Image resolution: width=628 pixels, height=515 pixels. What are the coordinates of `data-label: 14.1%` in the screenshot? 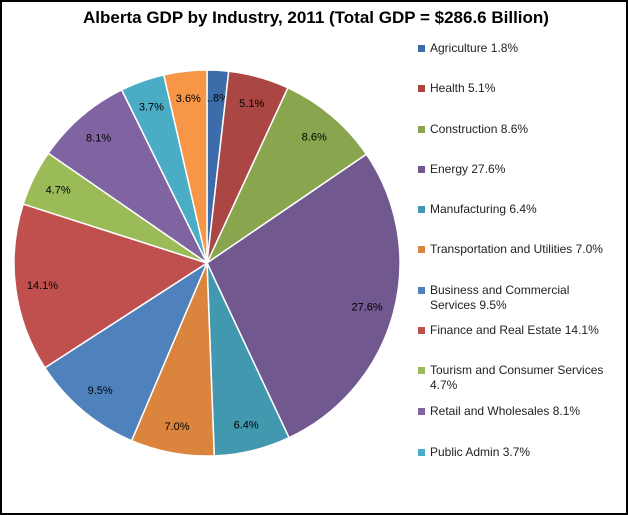 It's located at (42, 286).